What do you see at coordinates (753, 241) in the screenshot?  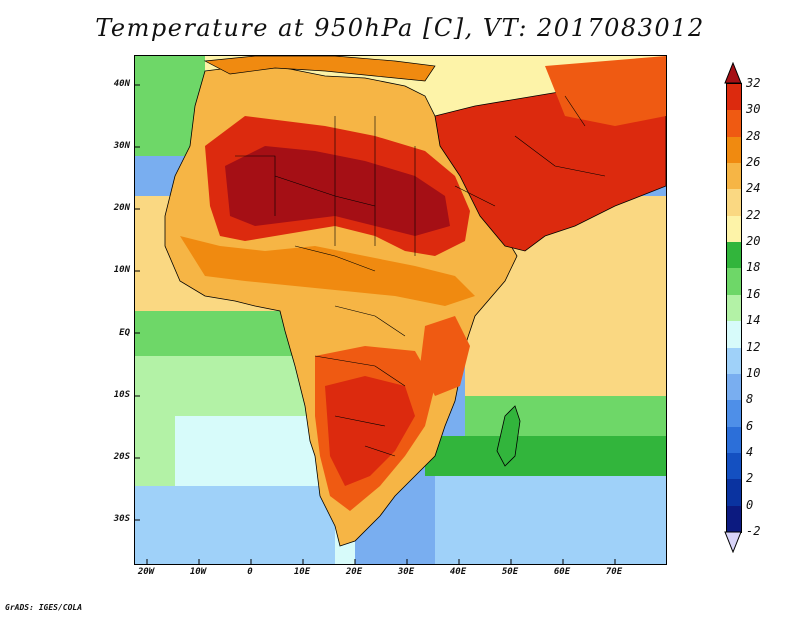 I see `colorbar-label: 20` at bounding box center [753, 241].